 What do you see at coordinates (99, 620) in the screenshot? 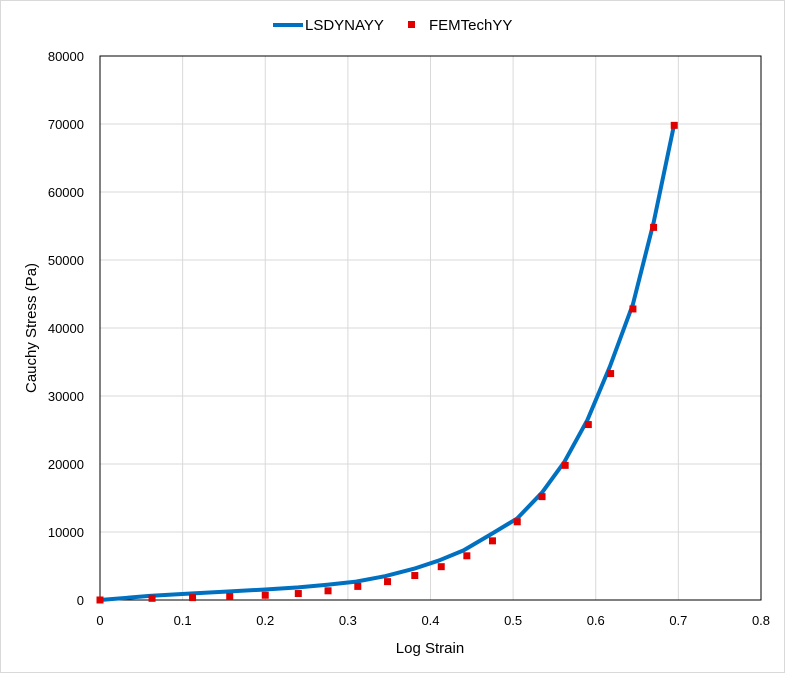
I see `x-tick-label: 0` at bounding box center [99, 620].